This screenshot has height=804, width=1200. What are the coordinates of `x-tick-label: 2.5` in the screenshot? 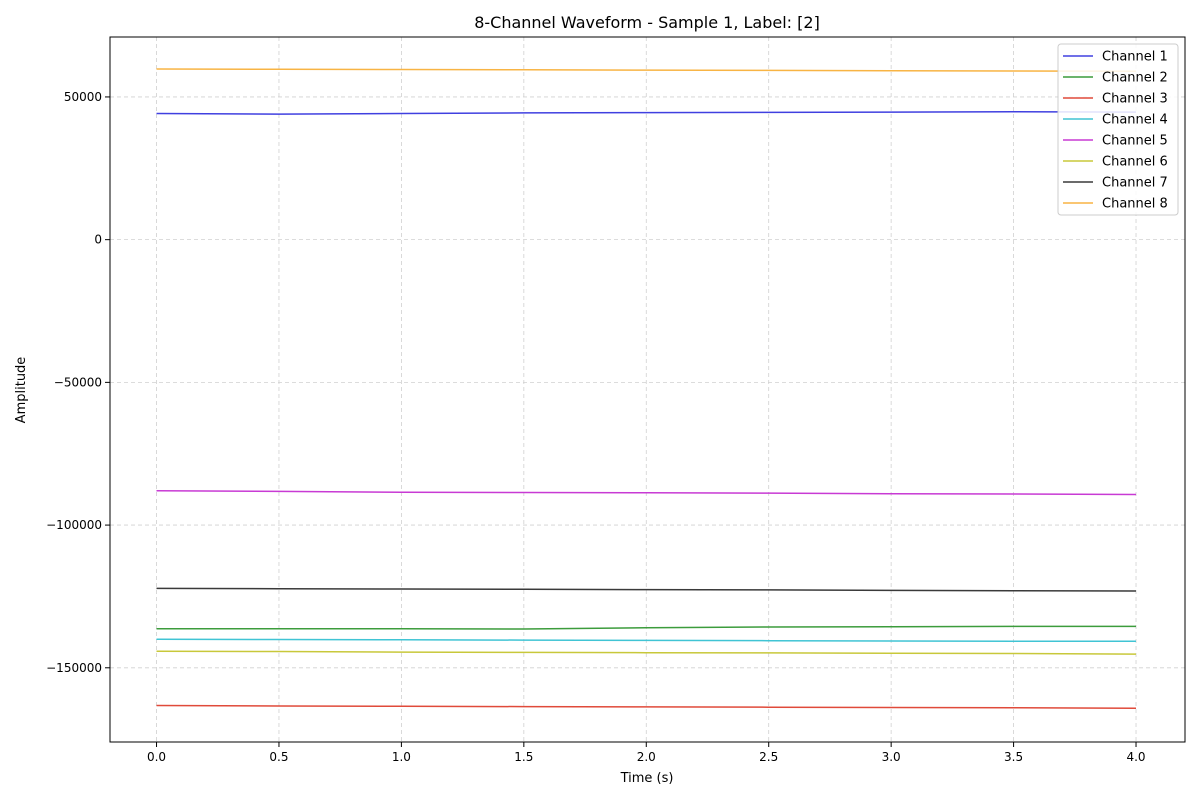 It's located at (768, 757).